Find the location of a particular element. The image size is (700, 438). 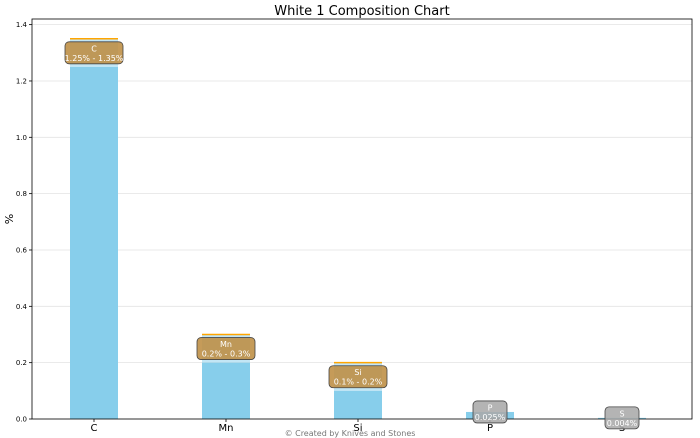

label-value: 1.25% - 1.35% is located at coordinates (94, 58).